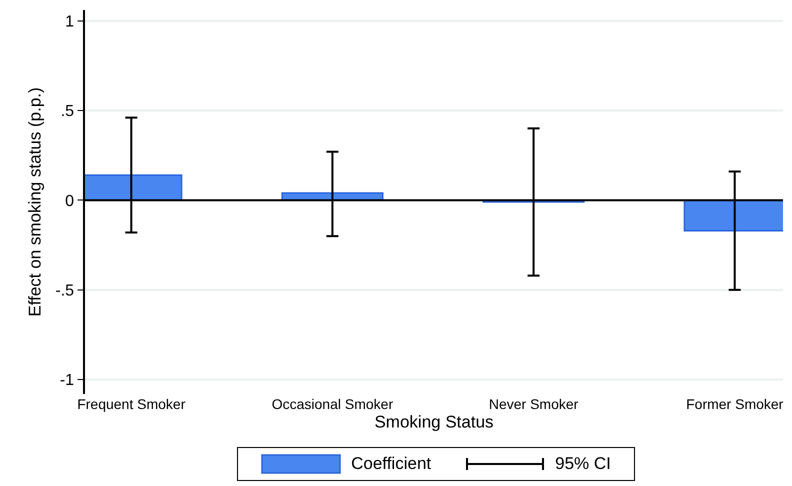  I want to click on y-tick-label: -1, so click(67, 381).